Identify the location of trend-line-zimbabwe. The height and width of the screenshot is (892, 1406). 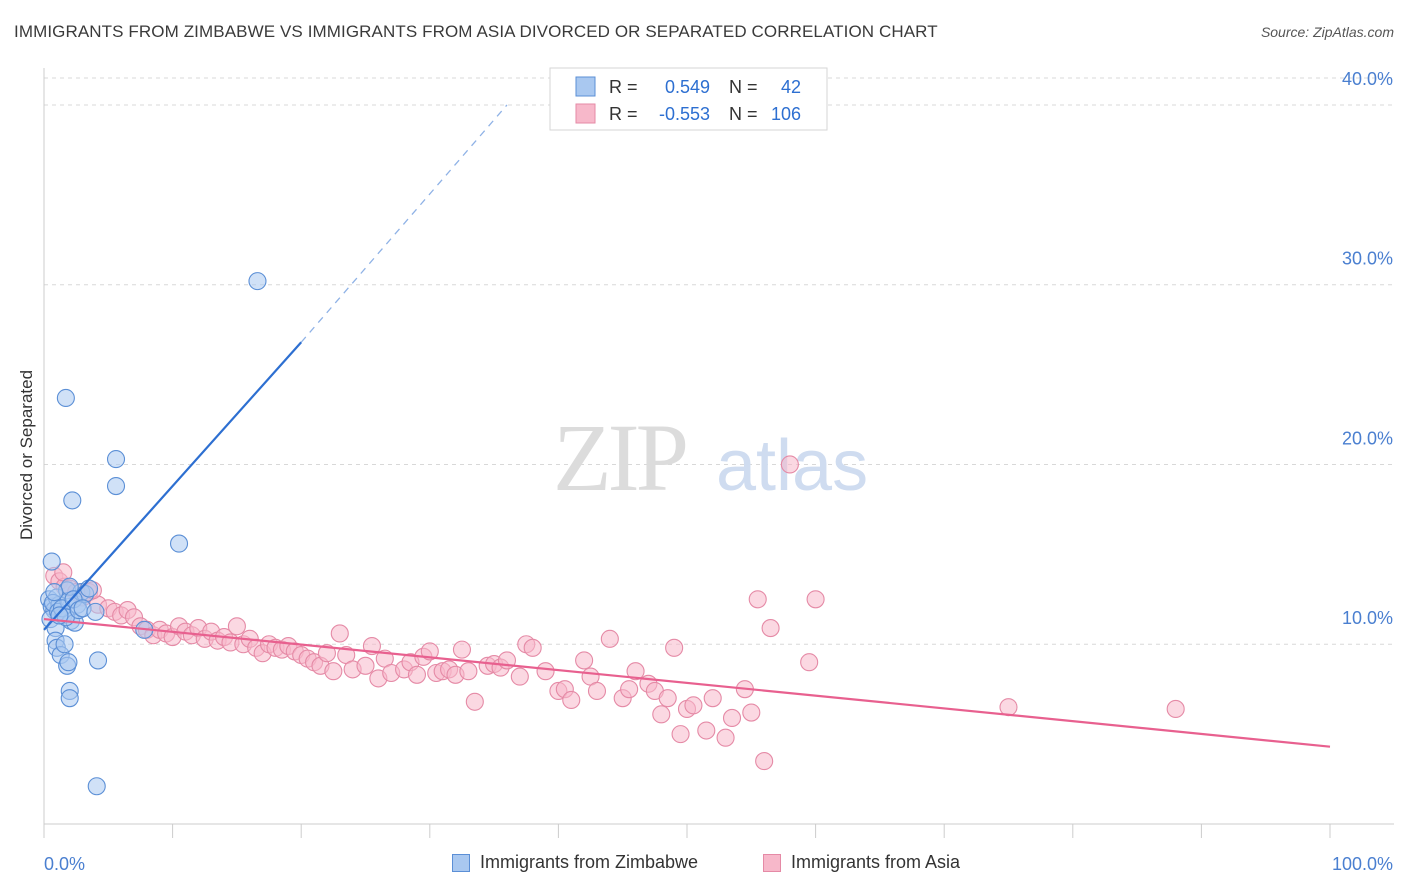
(173, 486).